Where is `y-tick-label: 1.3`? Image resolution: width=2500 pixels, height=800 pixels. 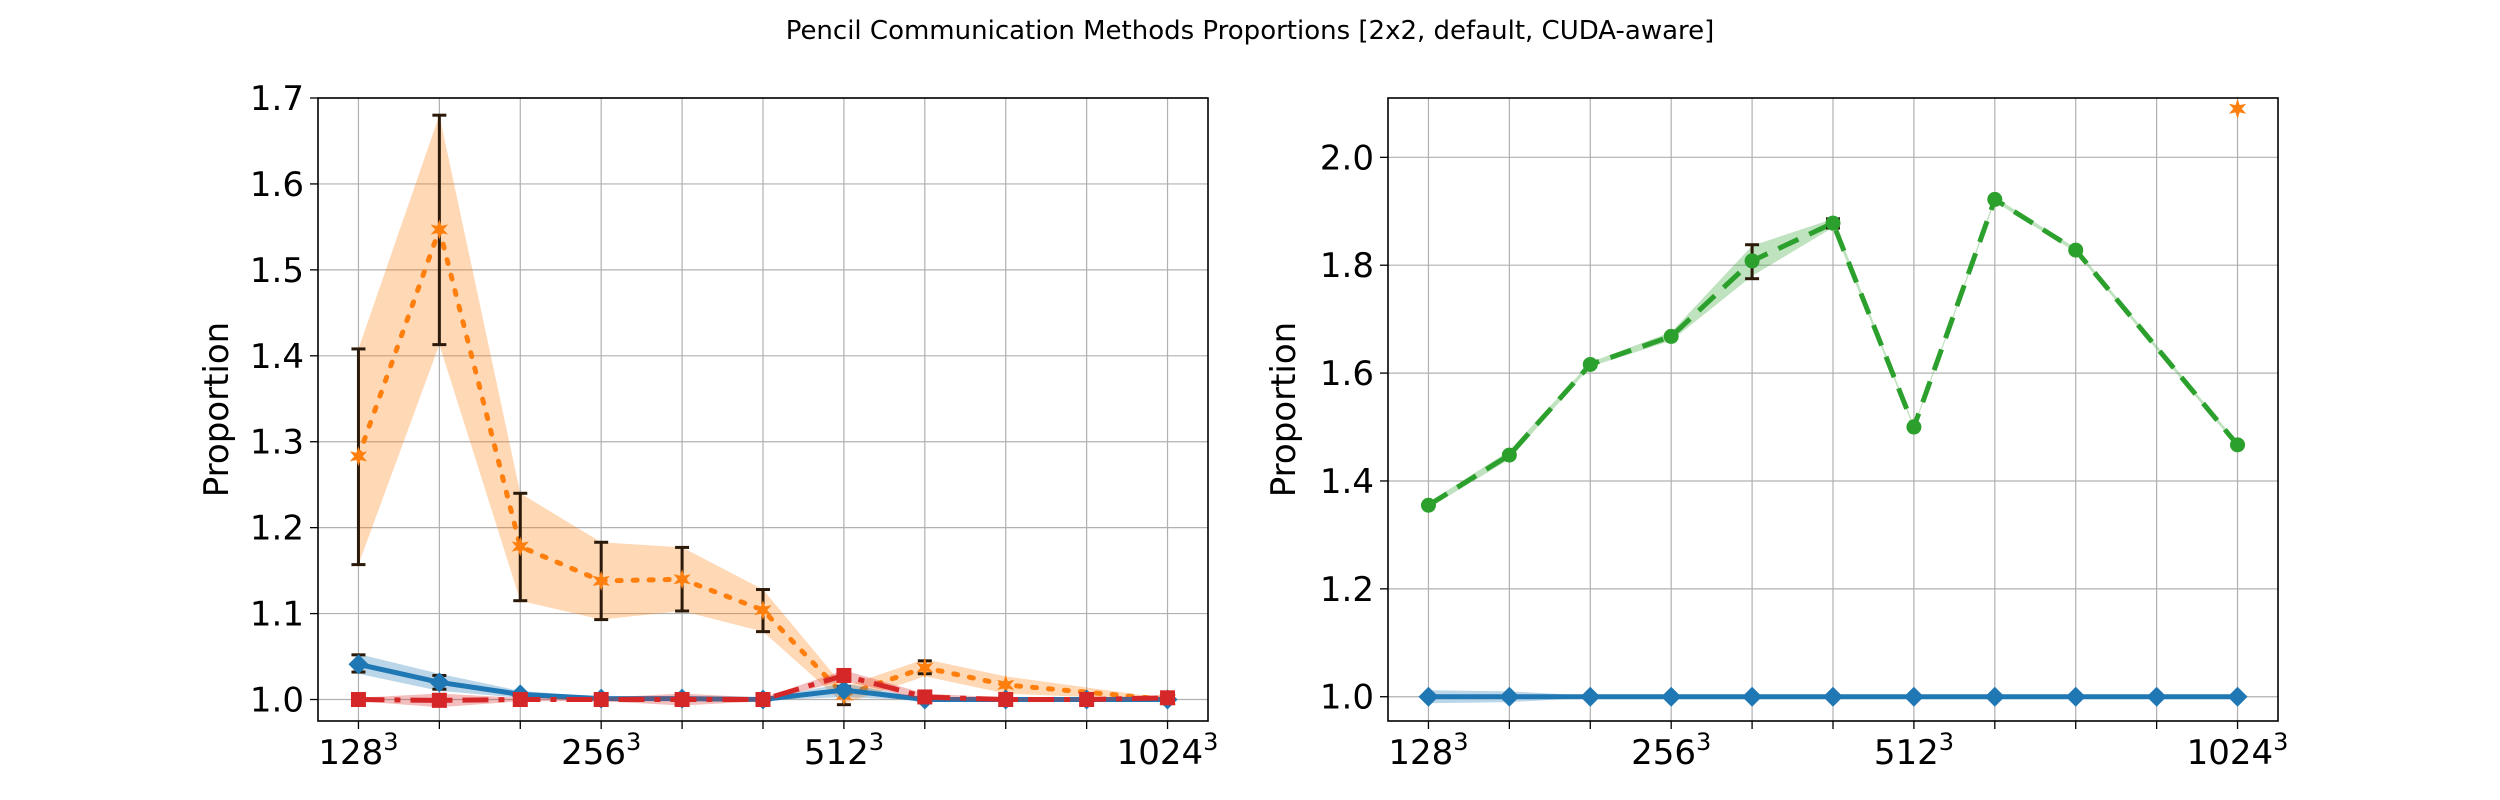
y-tick-label: 1.3 is located at coordinates (277, 443).